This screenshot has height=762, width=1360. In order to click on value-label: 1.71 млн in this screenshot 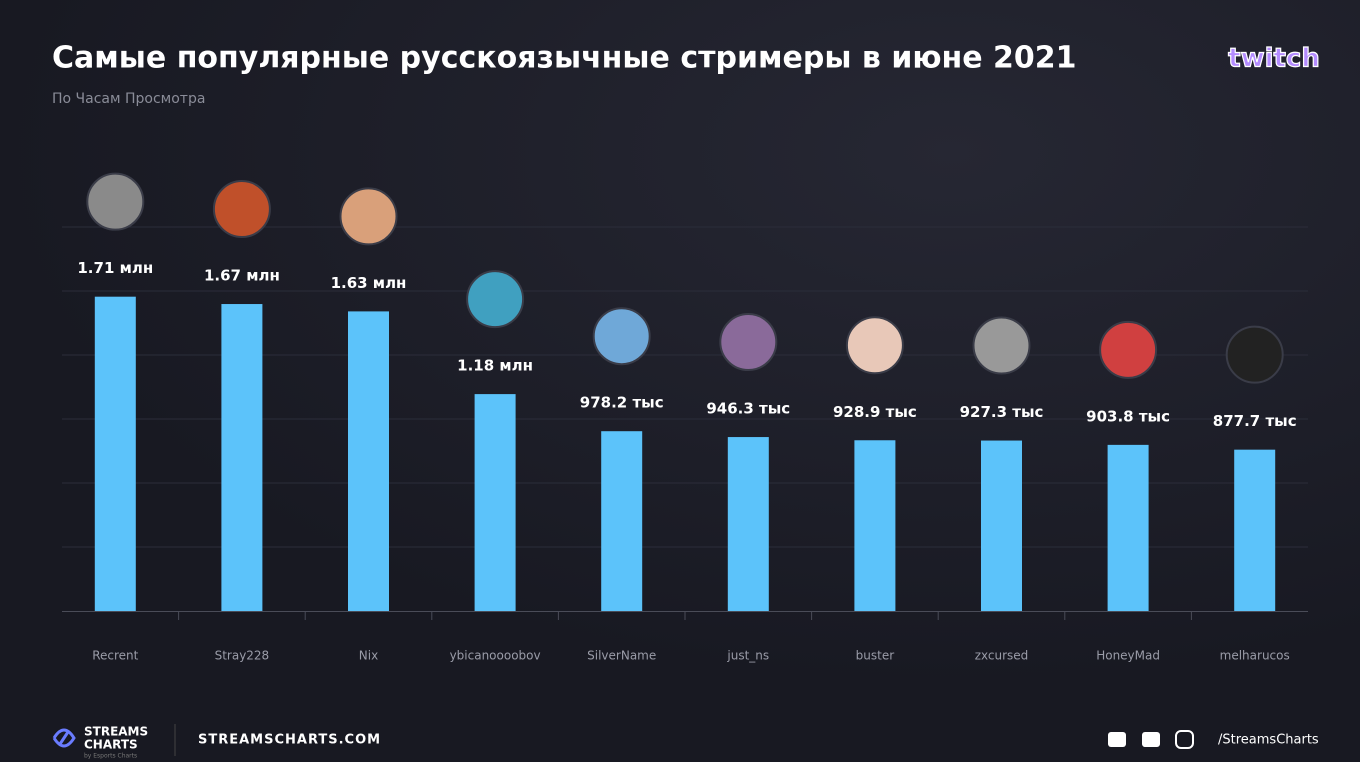, I will do `click(115, 268)`.